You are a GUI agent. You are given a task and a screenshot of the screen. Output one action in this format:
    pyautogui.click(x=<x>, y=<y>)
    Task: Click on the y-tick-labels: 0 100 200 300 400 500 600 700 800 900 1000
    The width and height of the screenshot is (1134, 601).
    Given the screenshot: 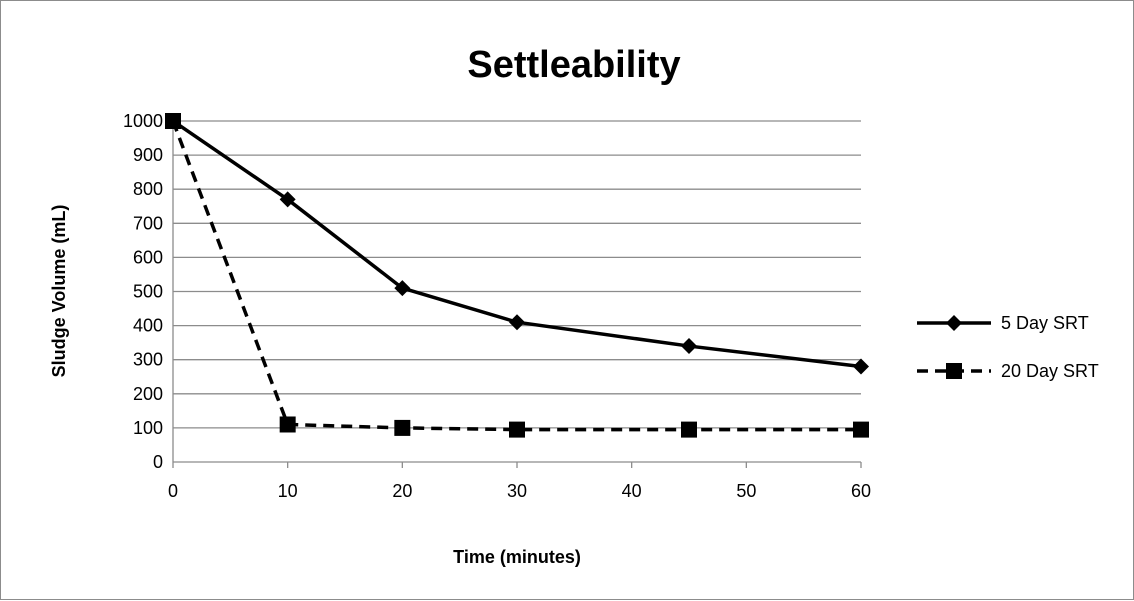 What is the action you would take?
    pyautogui.click(x=143, y=291)
    